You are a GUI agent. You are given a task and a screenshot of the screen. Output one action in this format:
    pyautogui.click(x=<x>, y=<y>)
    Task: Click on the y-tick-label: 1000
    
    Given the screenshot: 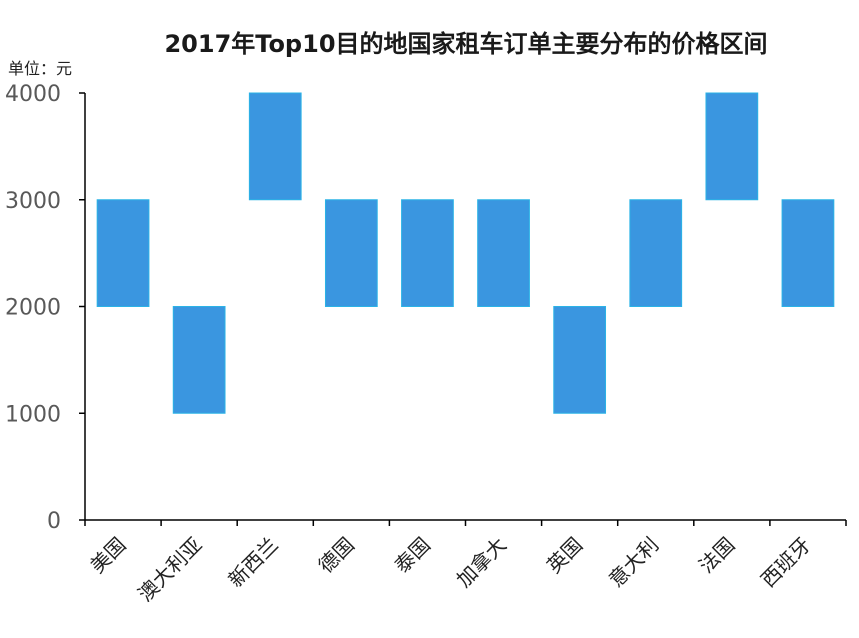 What is the action you would take?
    pyautogui.click(x=33, y=414)
    